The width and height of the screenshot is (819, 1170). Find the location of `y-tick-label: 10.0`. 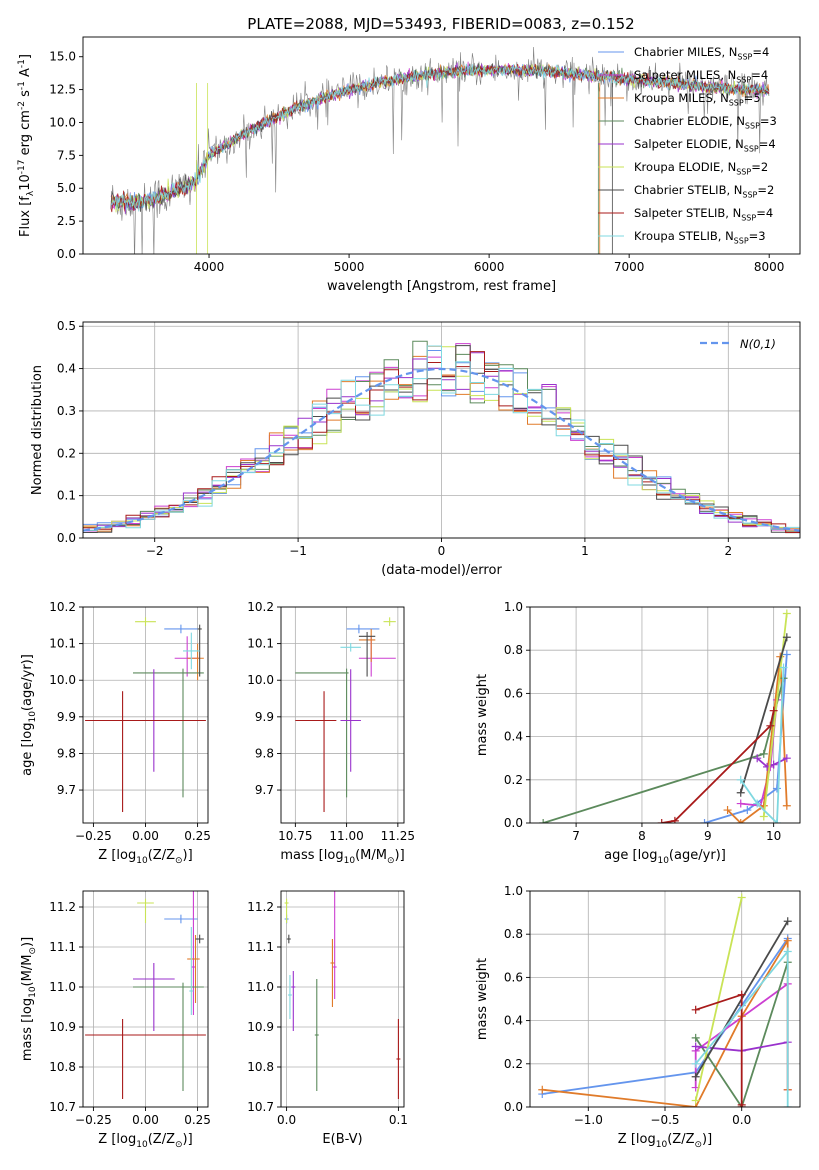

y-tick-label: 10.0 is located at coordinates (62, 122).